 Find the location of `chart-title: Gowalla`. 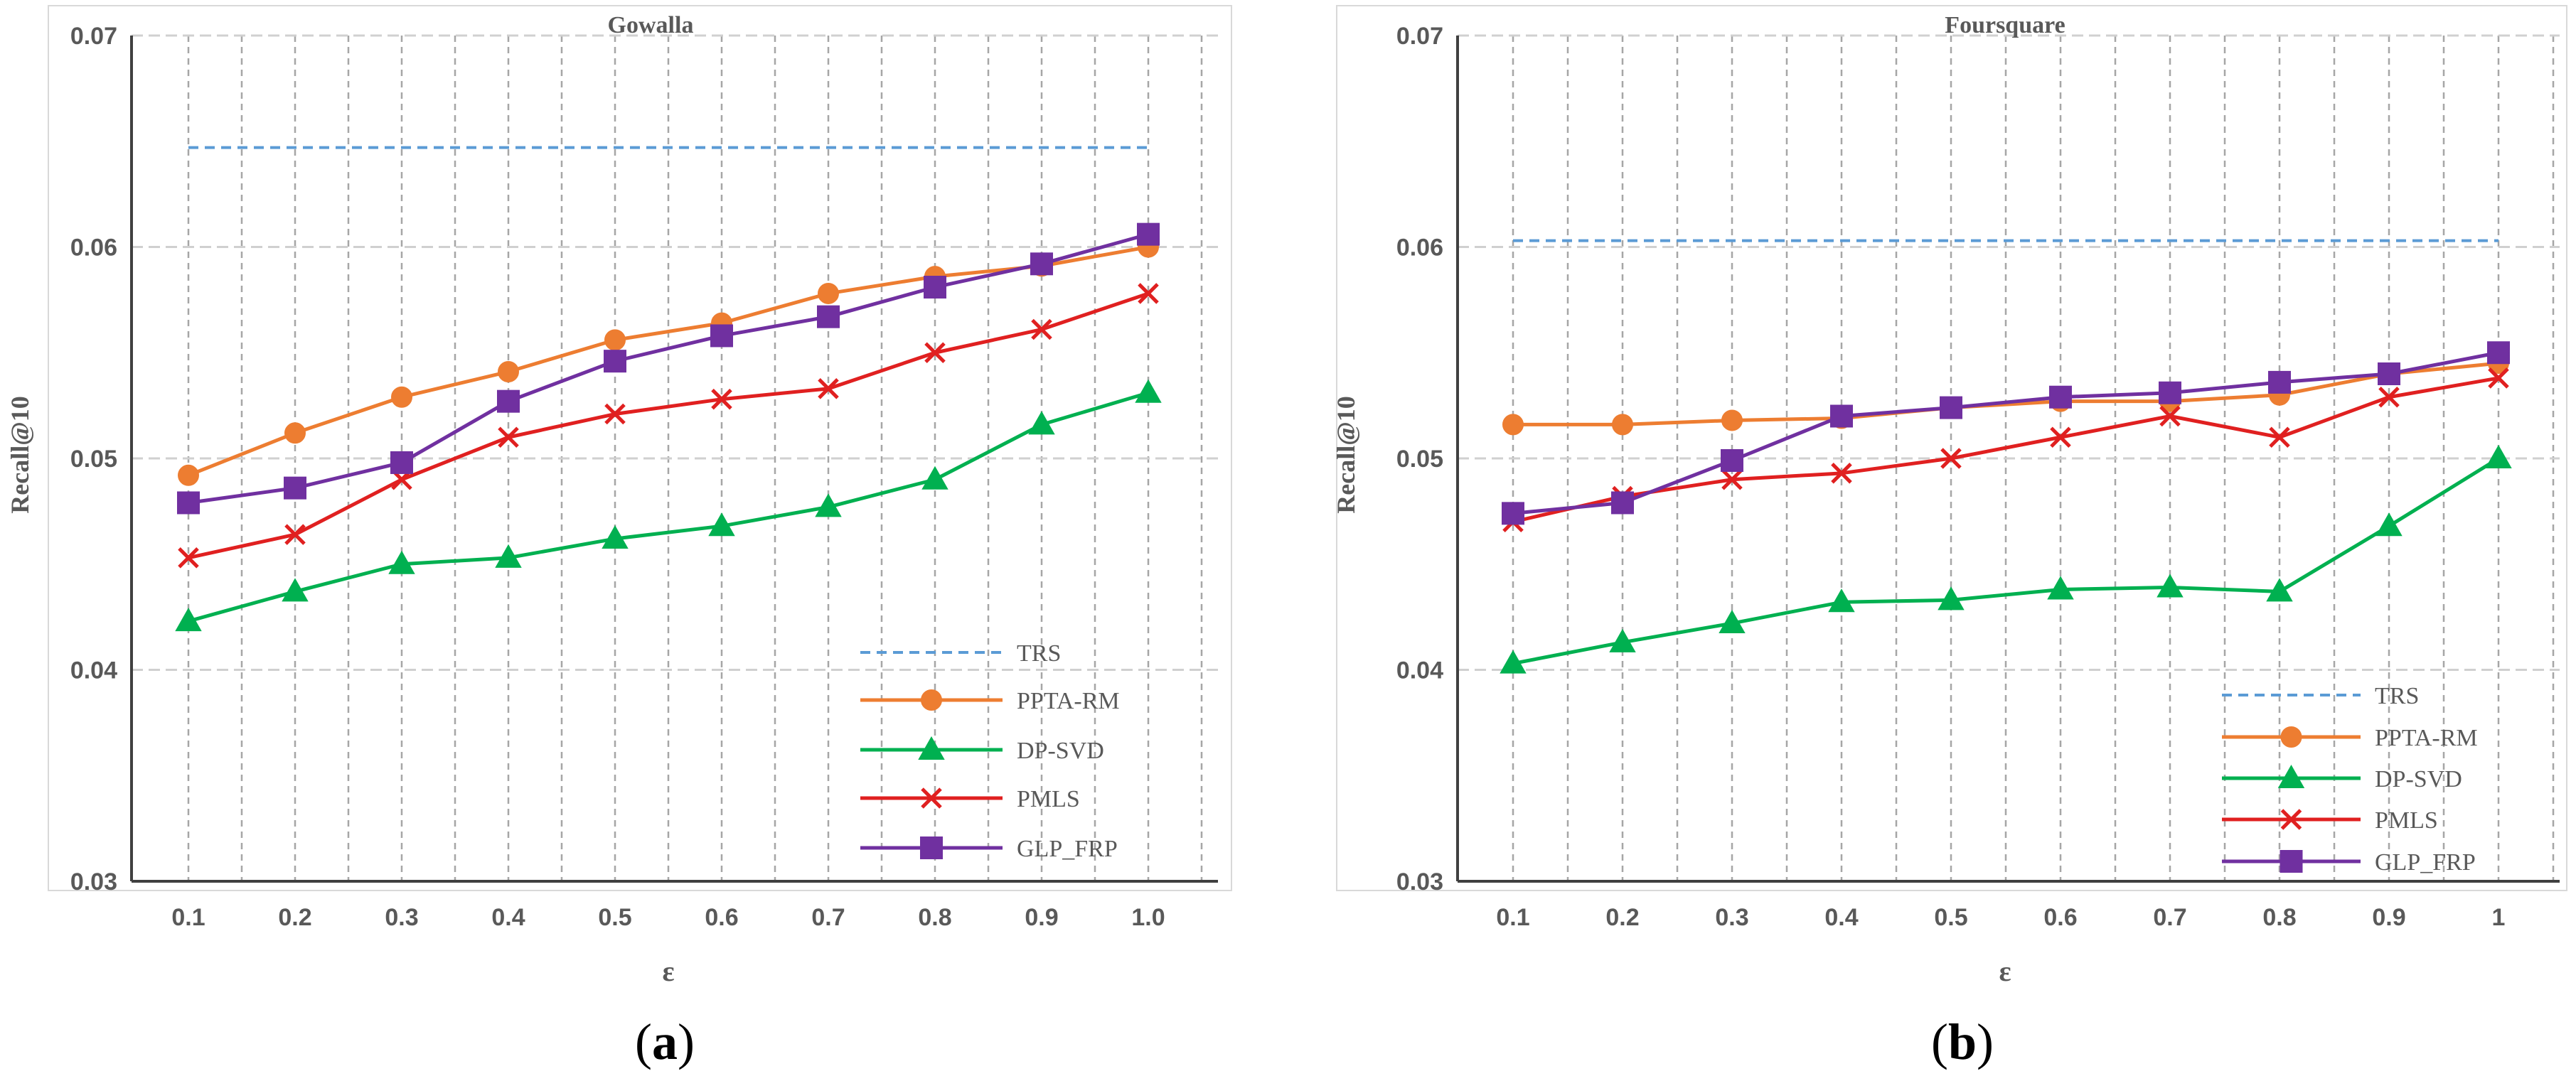

chart-title: Gowalla is located at coordinates (651, 25).